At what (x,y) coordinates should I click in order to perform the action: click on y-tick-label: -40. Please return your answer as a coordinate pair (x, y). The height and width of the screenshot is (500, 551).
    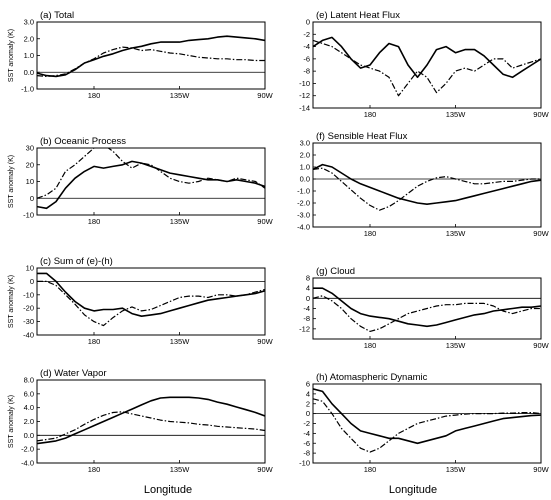
    Looking at the image, I should click on (28, 335).